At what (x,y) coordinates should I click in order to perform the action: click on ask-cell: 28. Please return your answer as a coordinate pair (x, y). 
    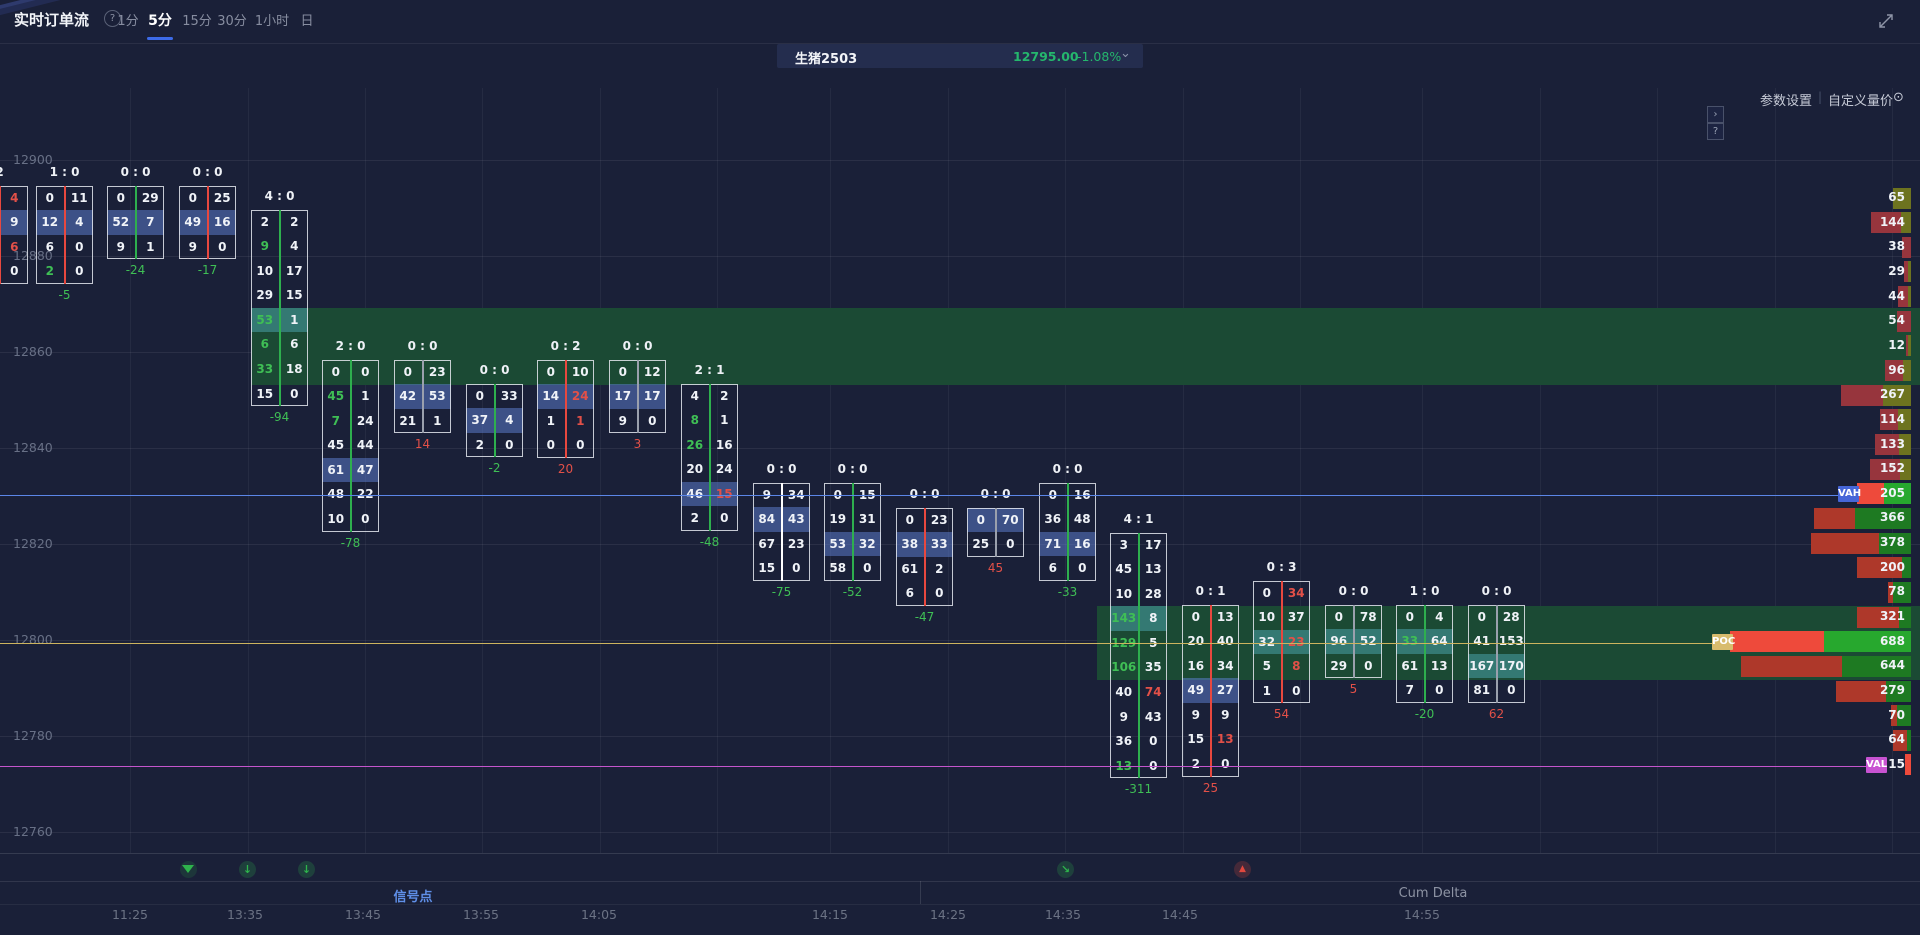
    Looking at the image, I should click on (1511, 616).